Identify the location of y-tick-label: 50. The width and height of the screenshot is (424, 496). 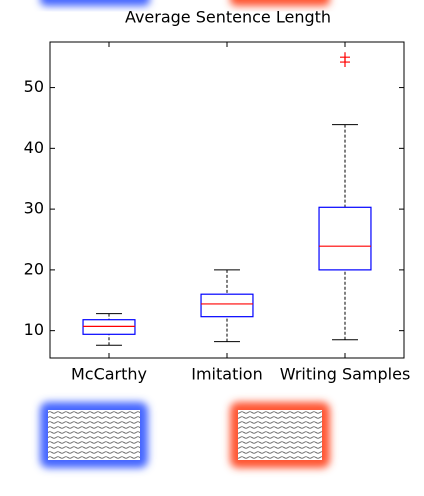
(34, 86).